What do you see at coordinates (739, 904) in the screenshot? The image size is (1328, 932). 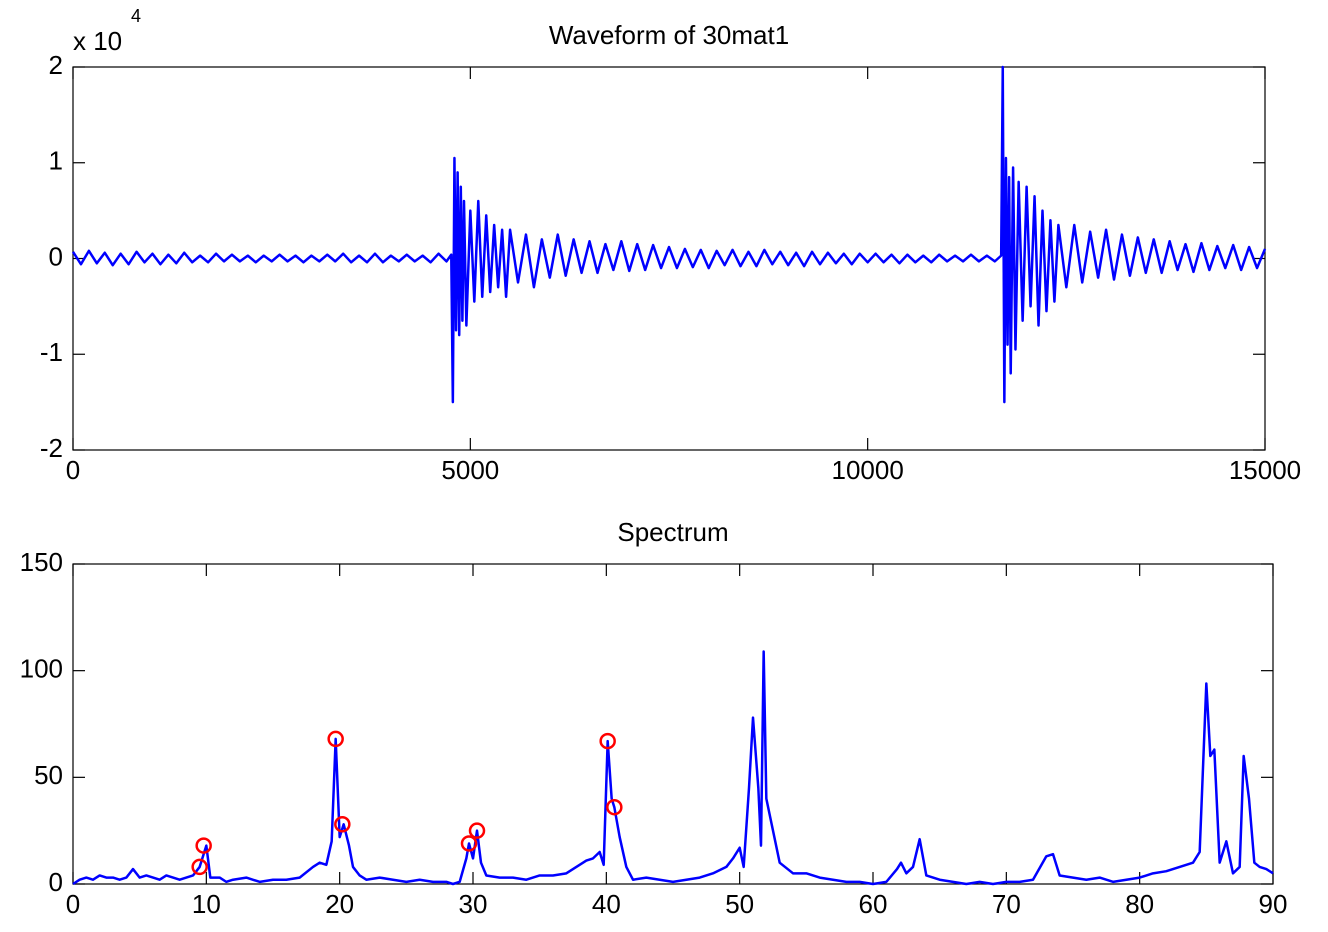 I see `x-tick-label: 50` at bounding box center [739, 904].